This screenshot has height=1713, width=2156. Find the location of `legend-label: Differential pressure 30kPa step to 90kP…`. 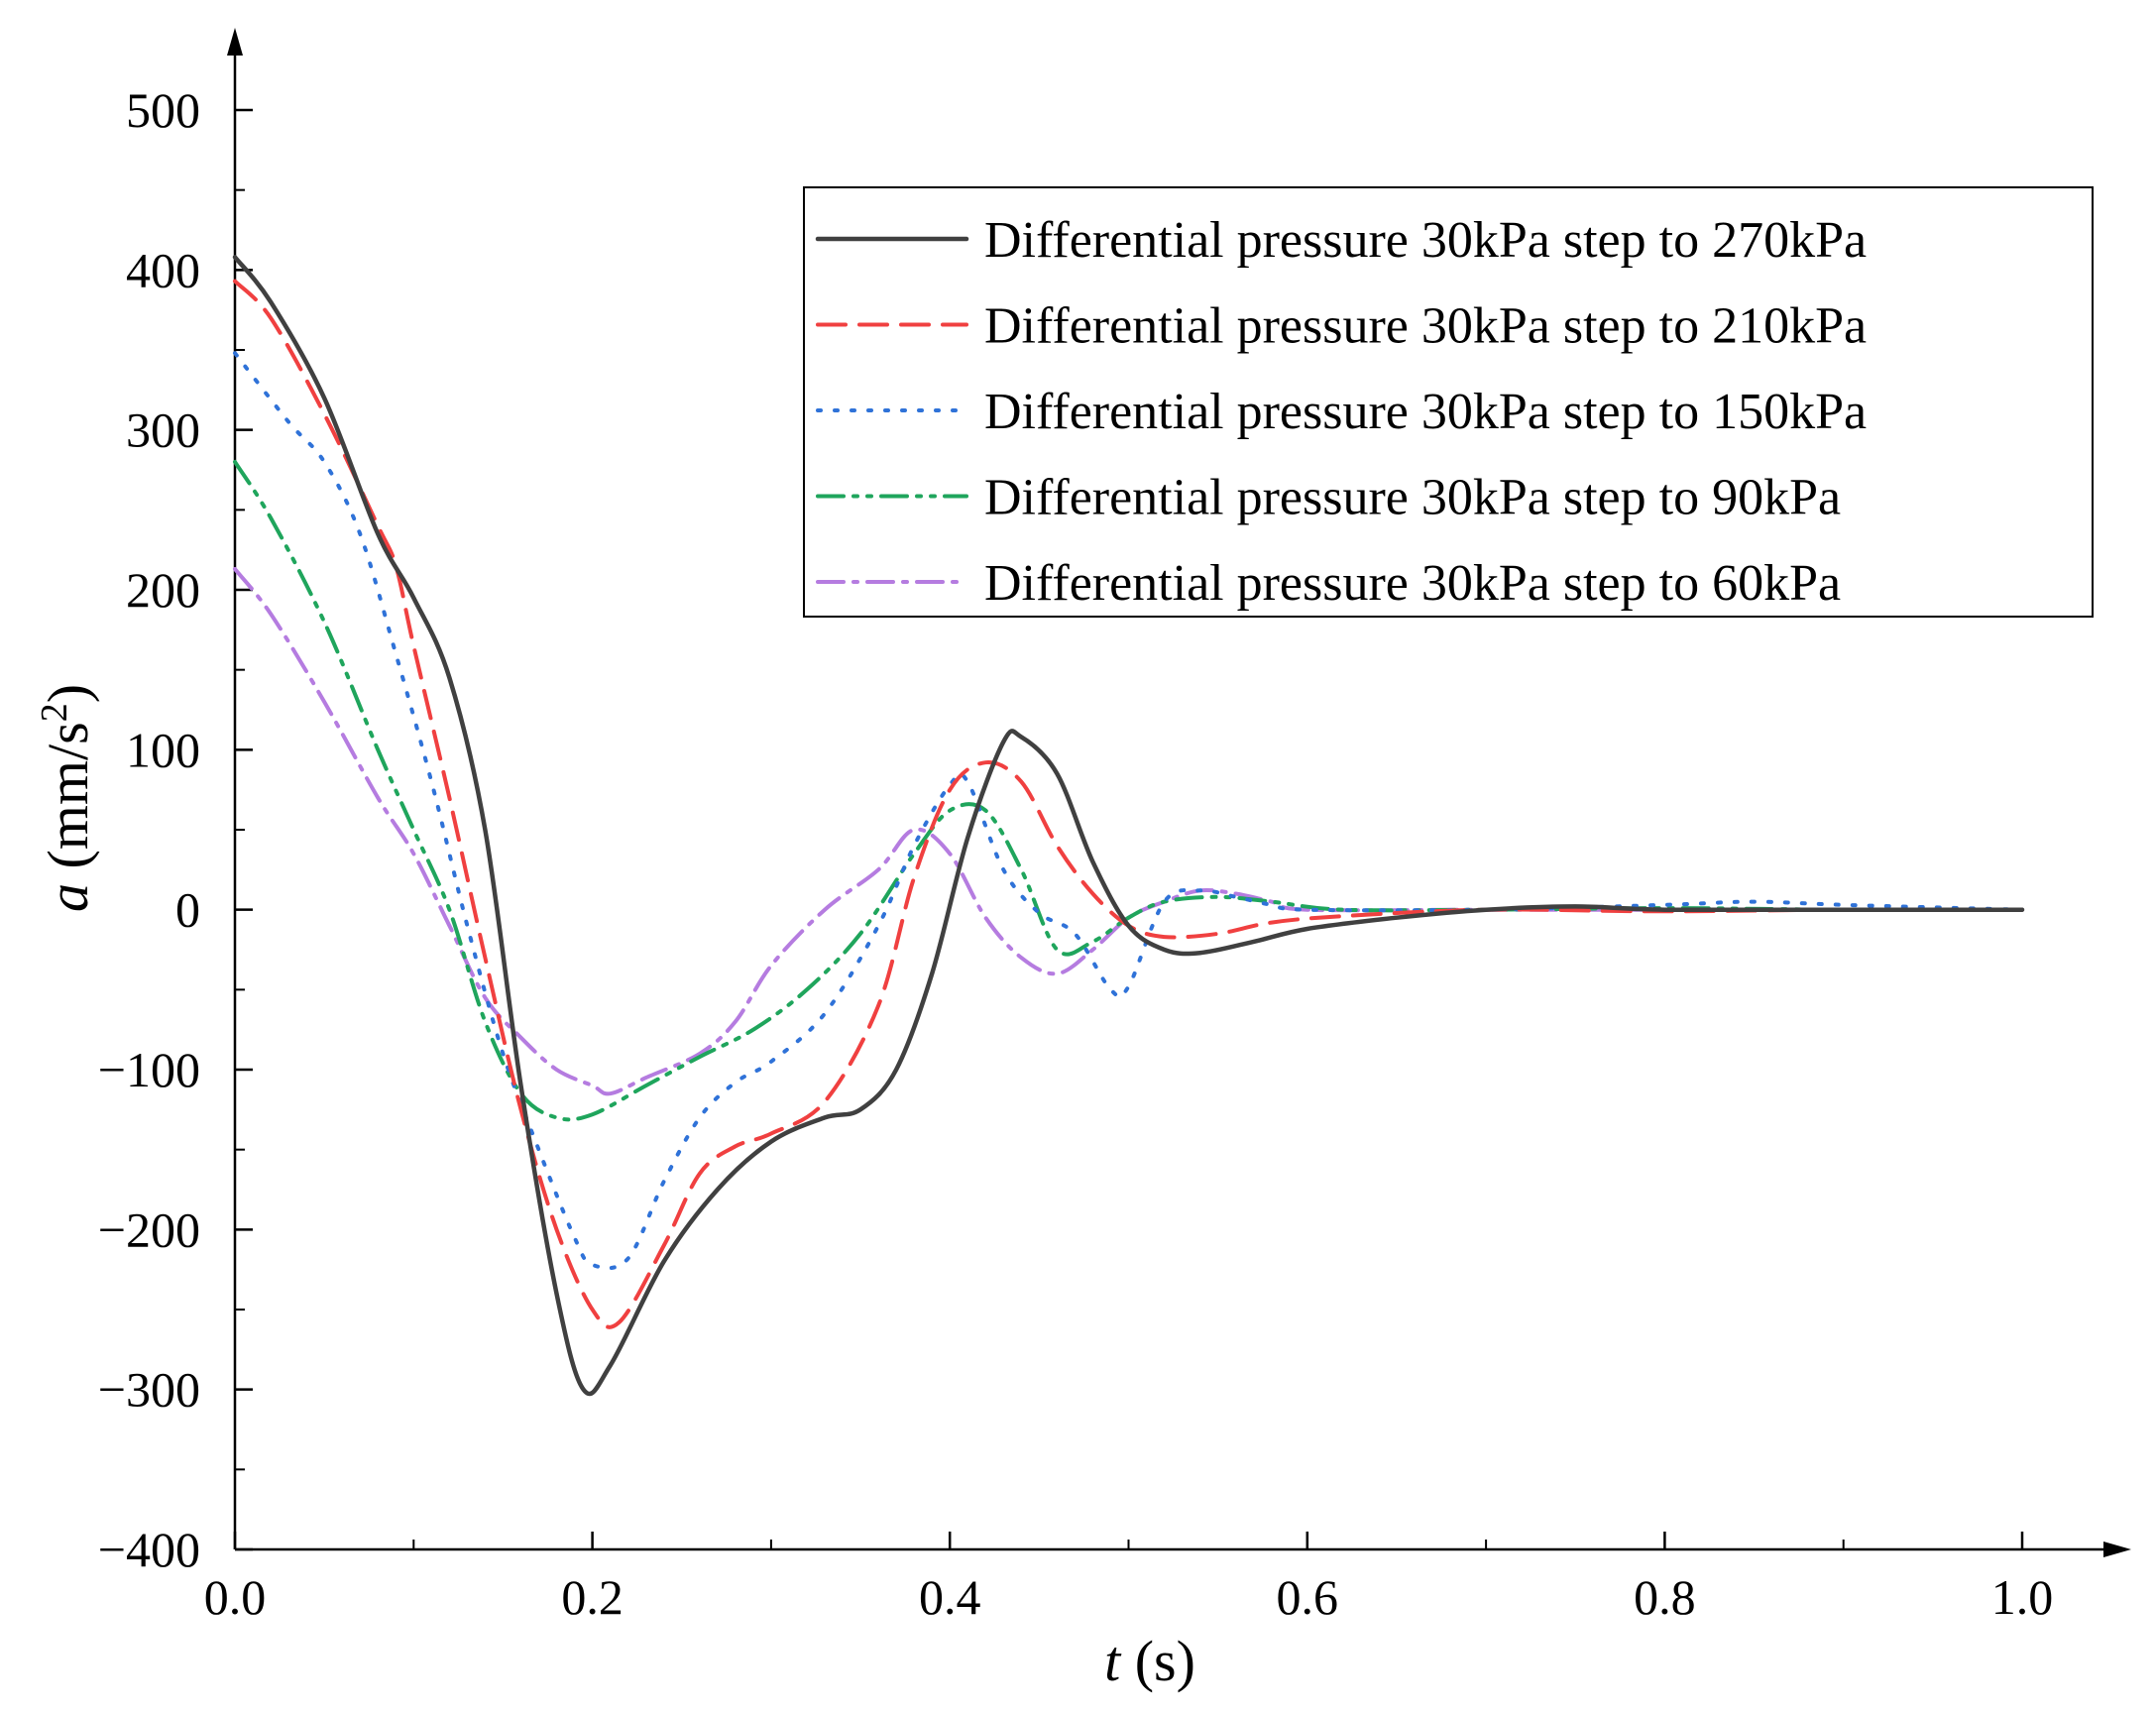

legend-label: Differential pressure 30kPa step to 90kP… is located at coordinates (1413, 498).